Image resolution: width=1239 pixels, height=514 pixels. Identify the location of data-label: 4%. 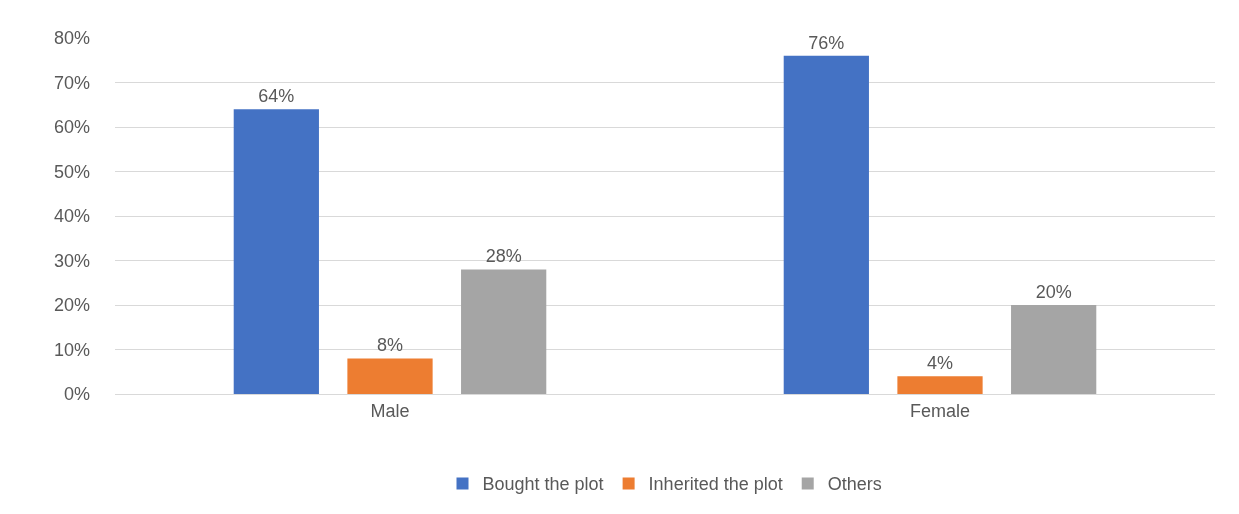
(940, 363).